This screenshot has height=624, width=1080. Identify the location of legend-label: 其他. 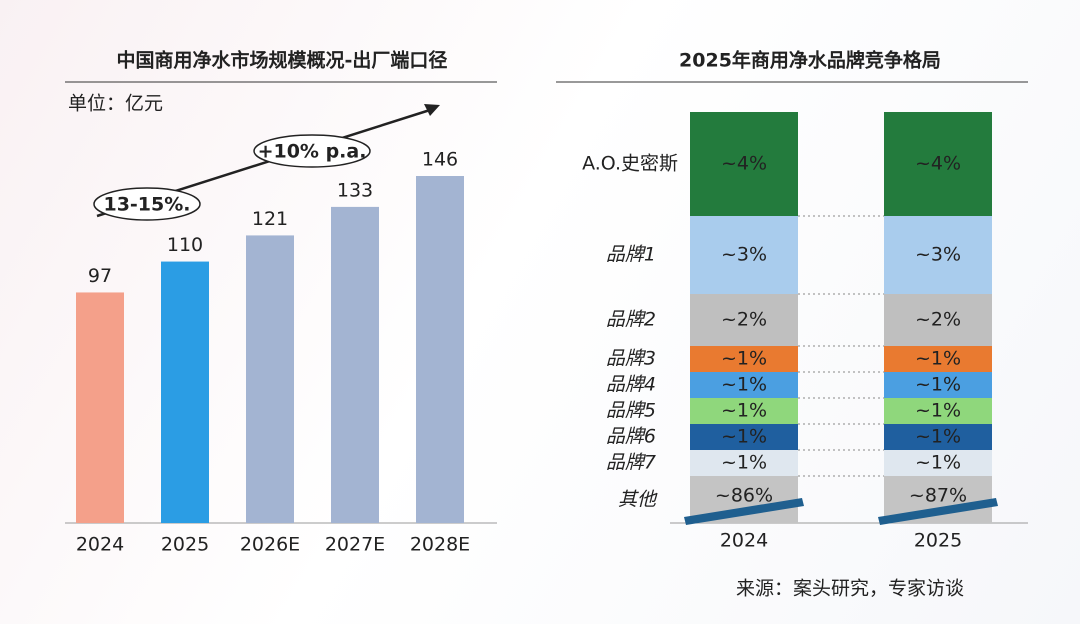
(638, 500).